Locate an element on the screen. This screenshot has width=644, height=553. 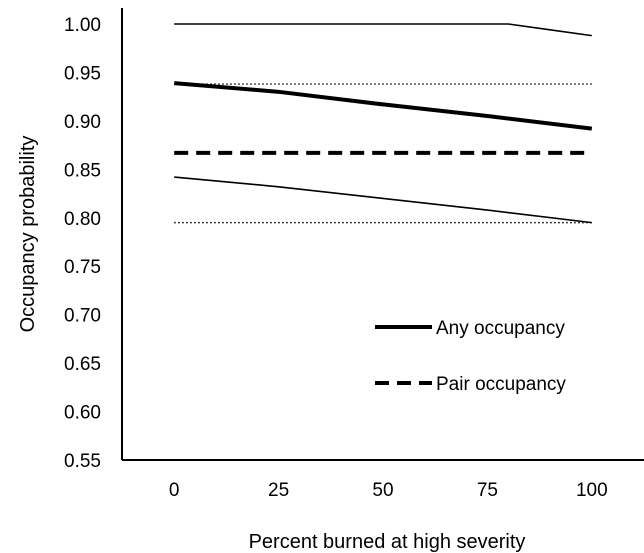
legend-label-pair-occupancy: Pair occupancy is located at coordinates (501, 384).